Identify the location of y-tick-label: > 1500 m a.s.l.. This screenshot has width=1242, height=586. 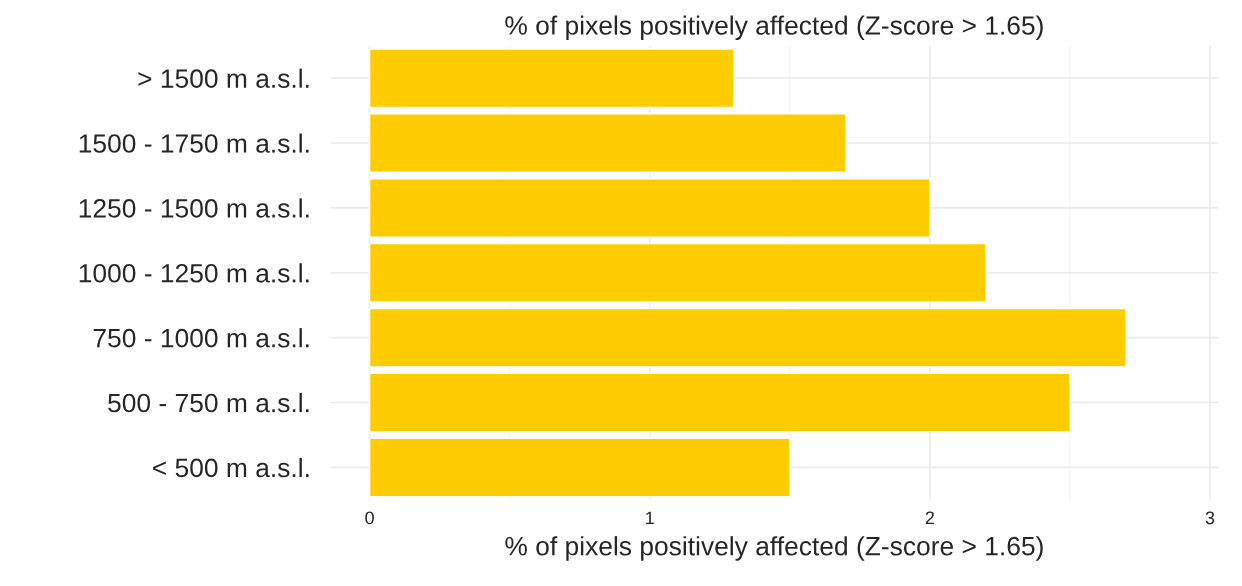
(223, 78).